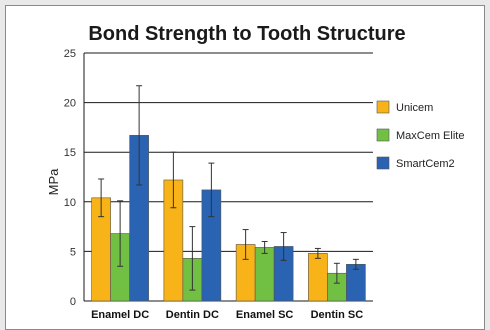  Describe the element at coordinates (337, 315) in the screenshot. I see `x-category-label: Dentin SC` at that location.